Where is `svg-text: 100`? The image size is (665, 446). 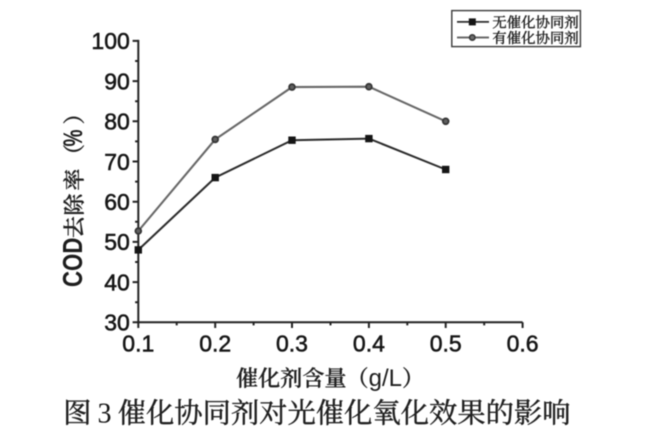 svg-text: 100 is located at coordinates (110, 41).